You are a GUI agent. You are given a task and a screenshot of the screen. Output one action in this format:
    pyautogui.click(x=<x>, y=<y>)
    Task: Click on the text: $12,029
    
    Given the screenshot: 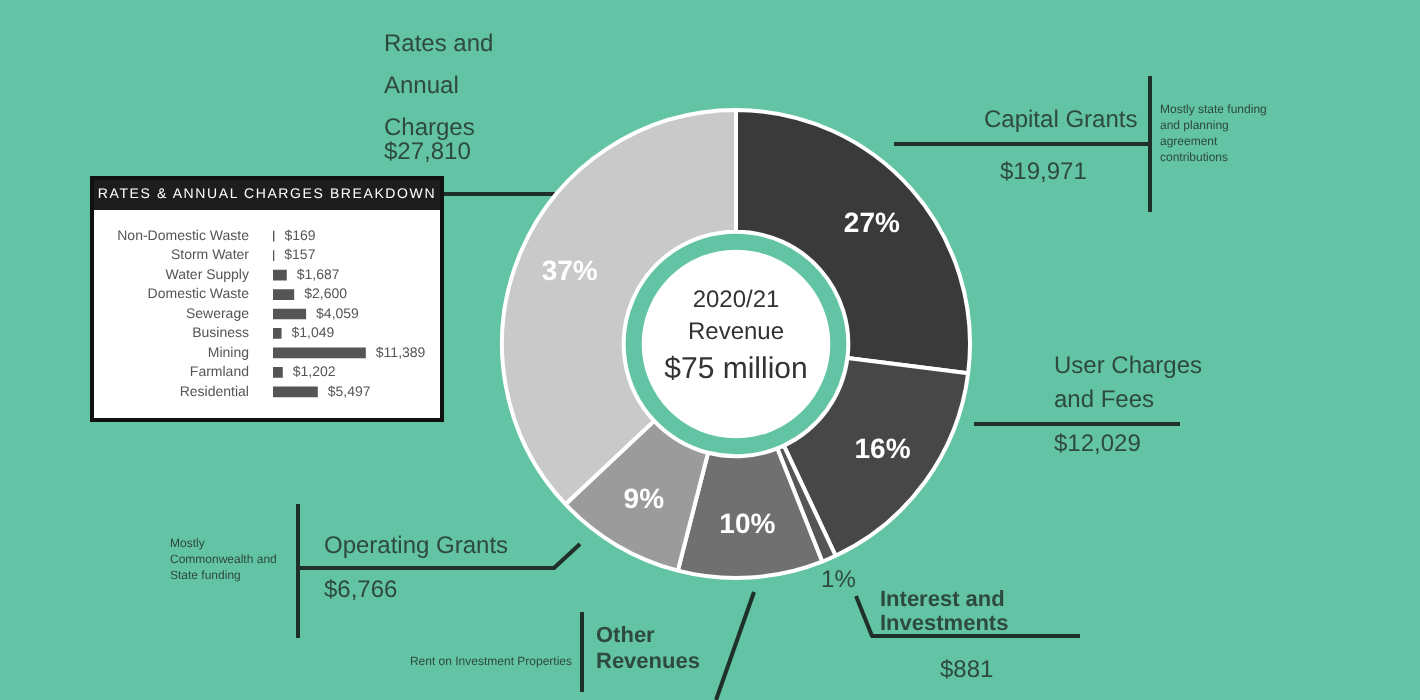 What is the action you would take?
    pyautogui.click(x=1098, y=442)
    